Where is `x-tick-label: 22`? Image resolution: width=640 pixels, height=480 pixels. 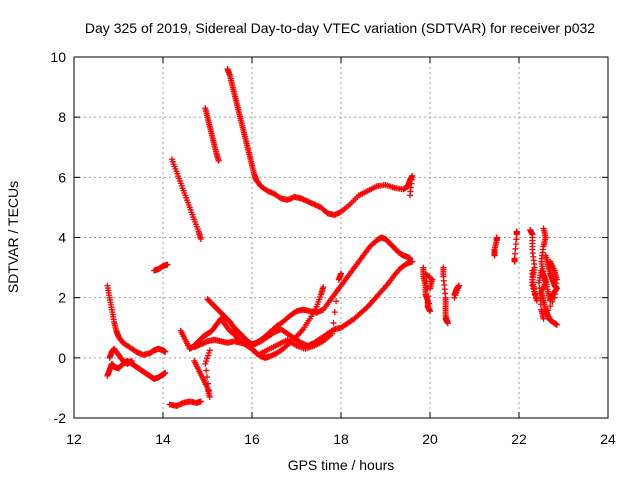 x-tick-label: 22 is located at coordinates (519, 439).